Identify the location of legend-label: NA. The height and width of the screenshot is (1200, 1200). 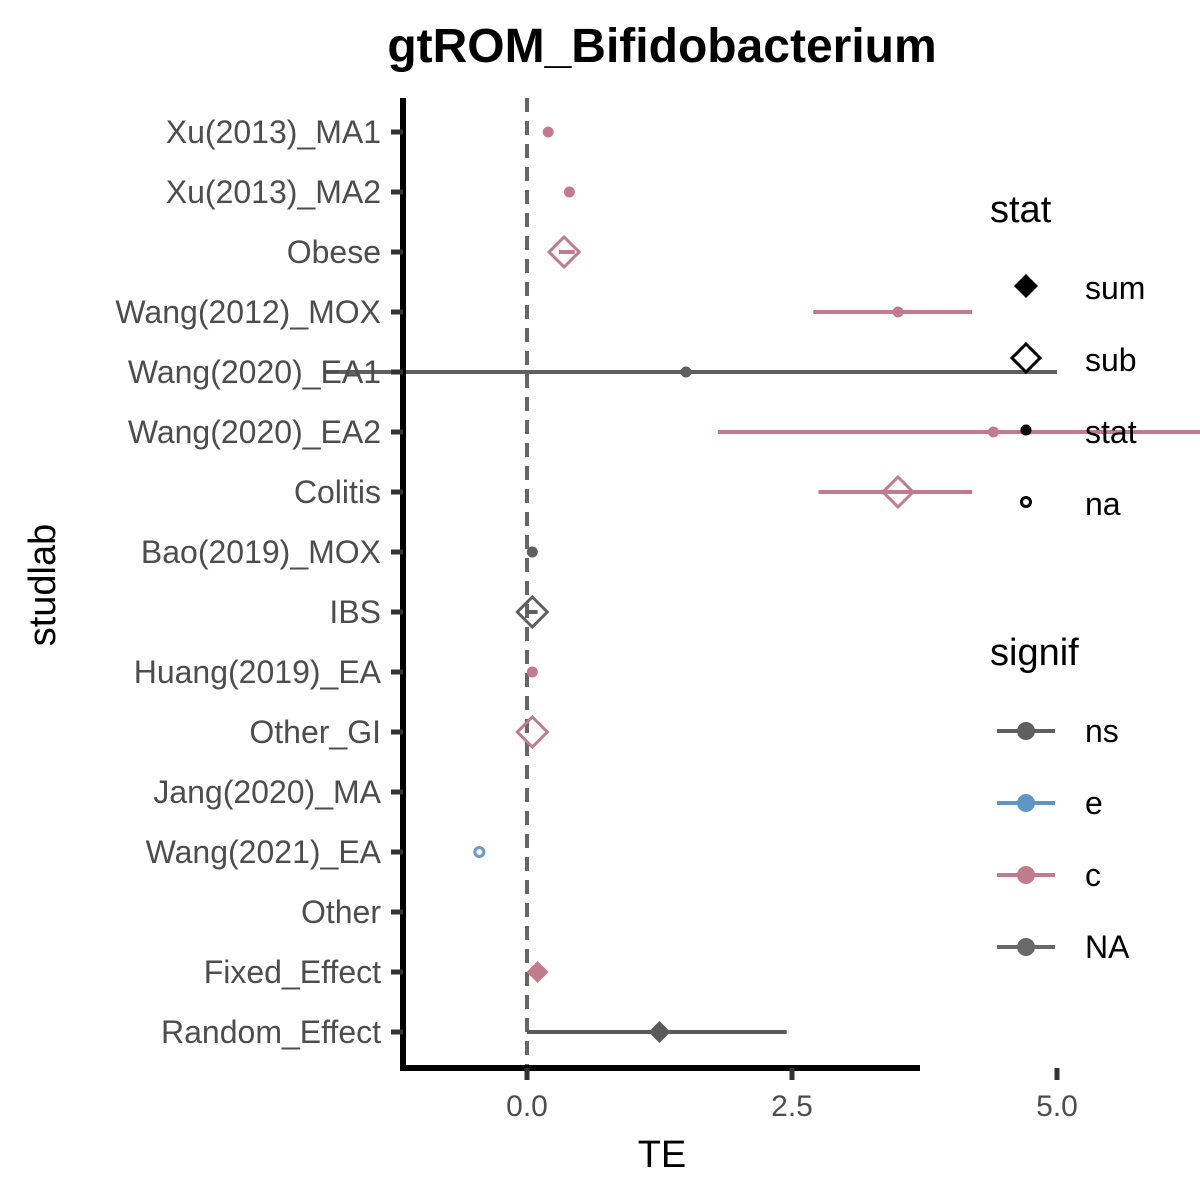
(1107, 947).